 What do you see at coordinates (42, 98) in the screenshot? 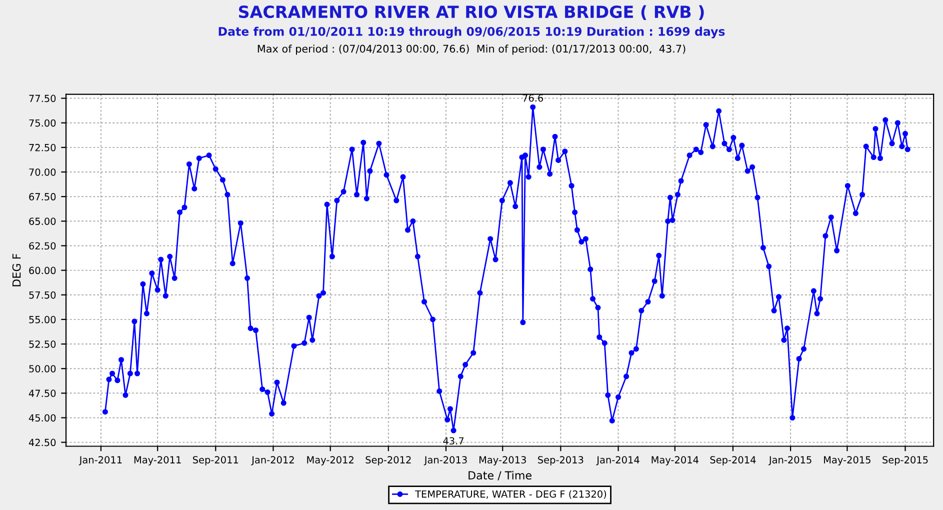
I see `y-tick-label: 77.50` at bounding box center [42, 98].